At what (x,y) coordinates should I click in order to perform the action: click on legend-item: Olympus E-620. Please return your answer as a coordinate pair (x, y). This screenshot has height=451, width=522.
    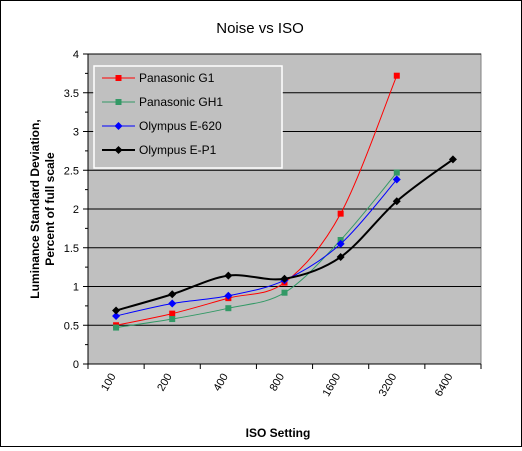
    Looking at the image, I should click on (162, 126).